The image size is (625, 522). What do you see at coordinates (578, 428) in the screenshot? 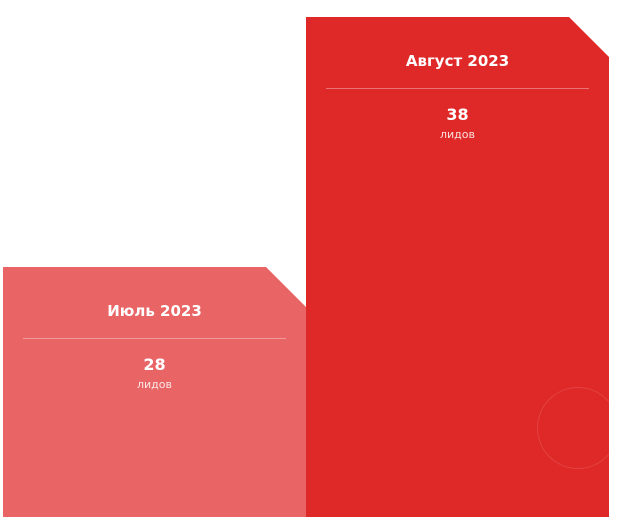
I see `decorative-ring` at bounding box center [578, 428].